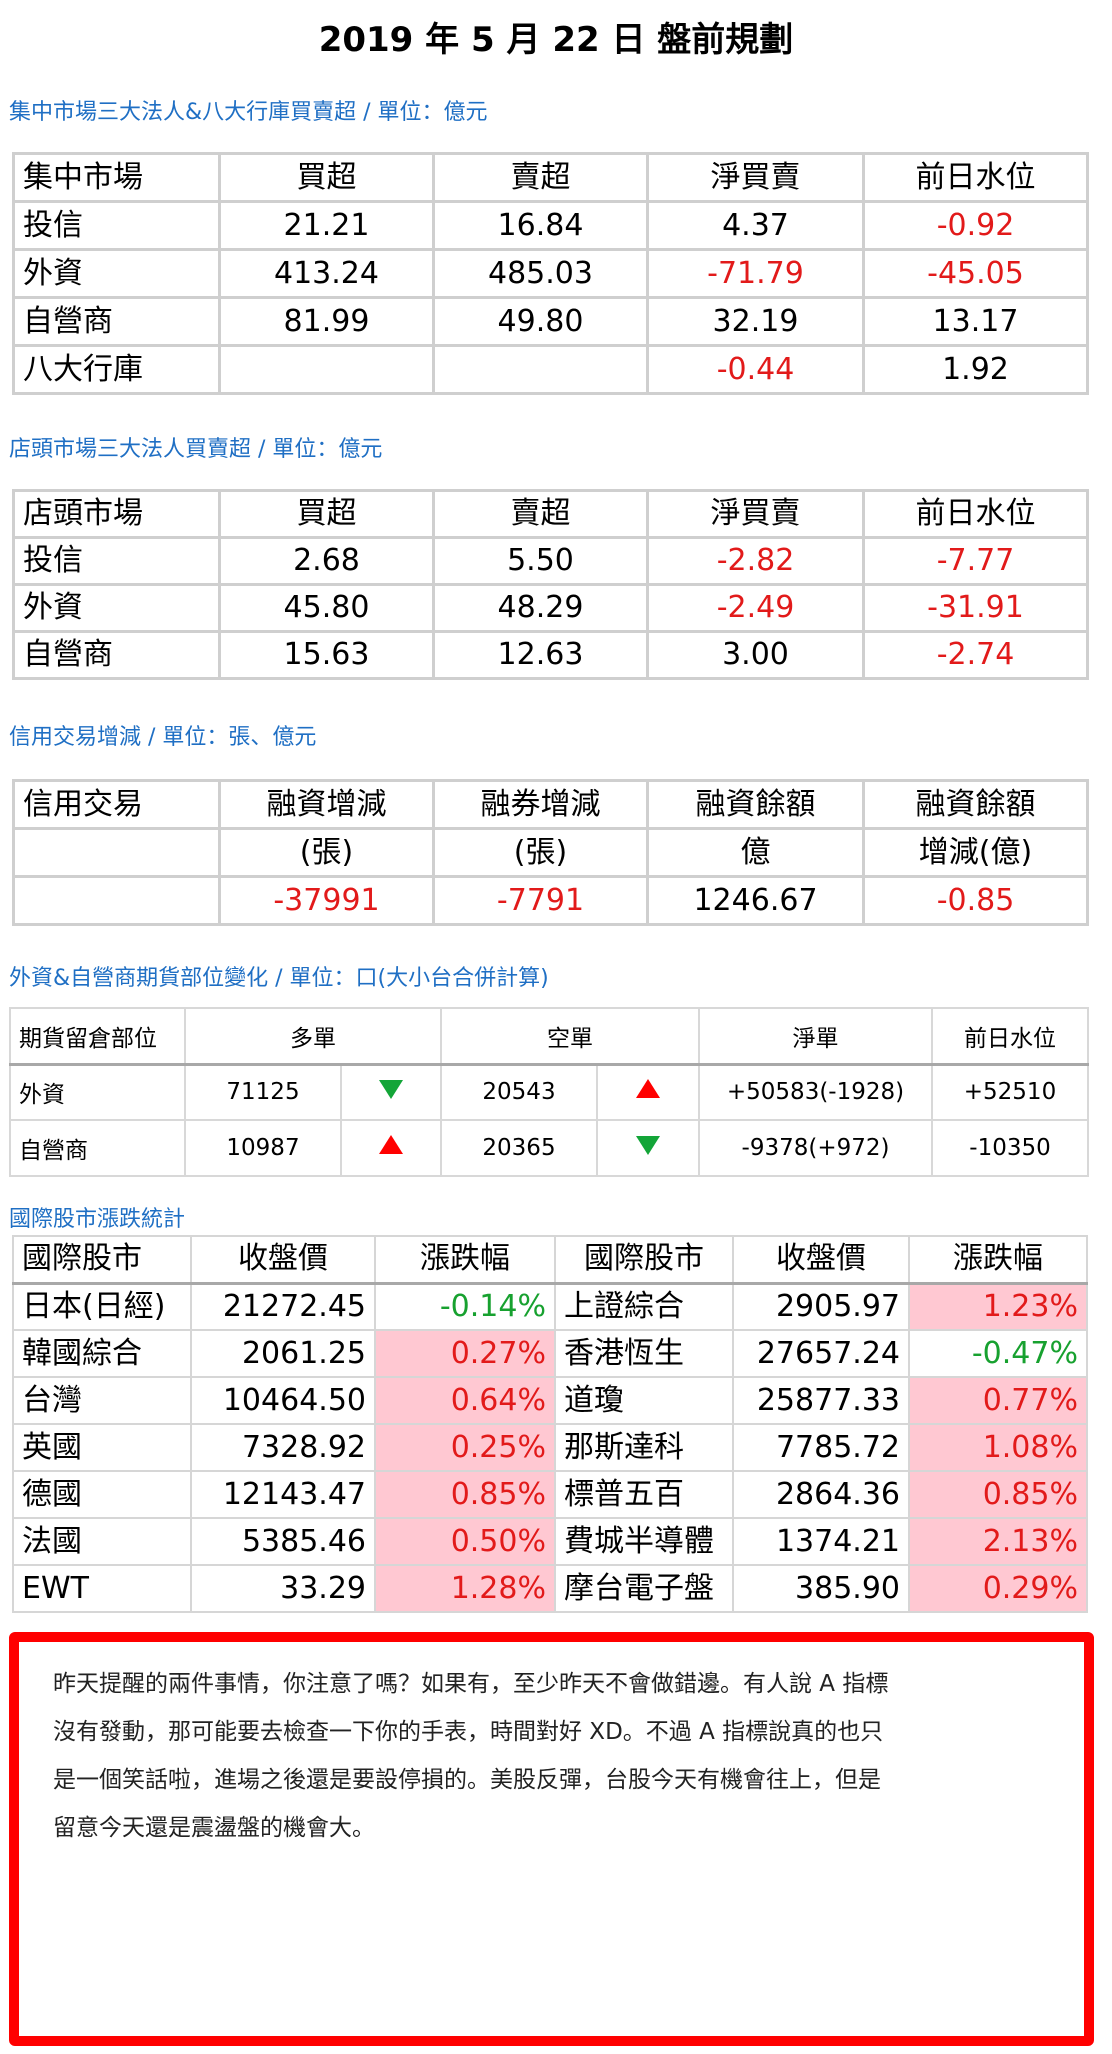  What do you see at coordinates (755, 369) in the screenshot?
I see `net-cell: -0.44` at bounding box center [755, 369].